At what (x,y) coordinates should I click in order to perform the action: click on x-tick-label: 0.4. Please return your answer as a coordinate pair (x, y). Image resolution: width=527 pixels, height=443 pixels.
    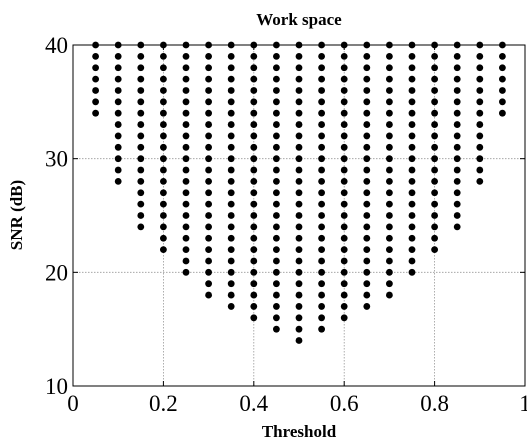
    Looking at the image, I should click on (253, 403).